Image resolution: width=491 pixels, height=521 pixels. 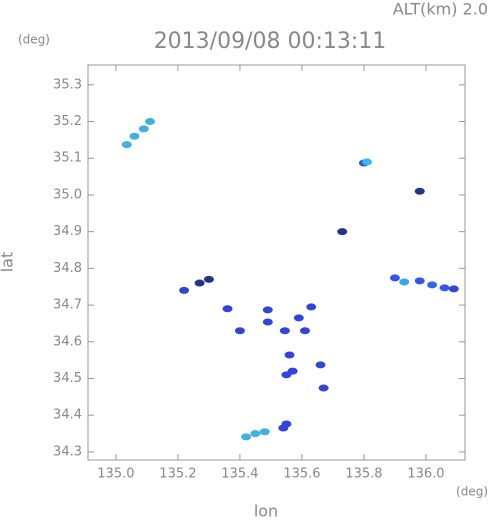 What do you see at coordinates (67, 378) in the screenshot?
I see `y-tick-label: 34.5` at bounding box center [67, 378].